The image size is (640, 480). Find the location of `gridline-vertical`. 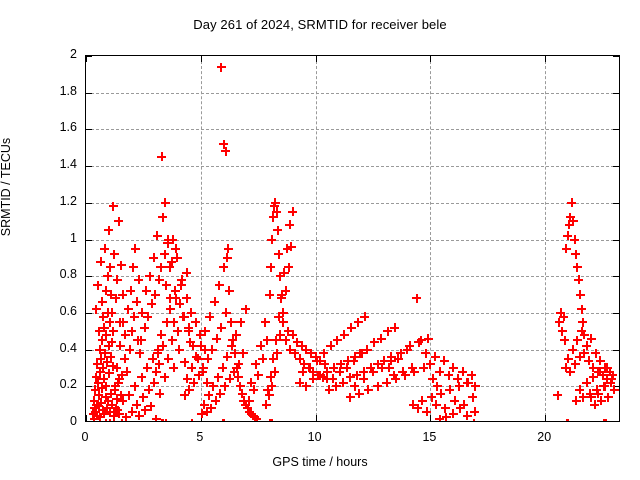

gridline-vertical is located at coordinates (201, 238).